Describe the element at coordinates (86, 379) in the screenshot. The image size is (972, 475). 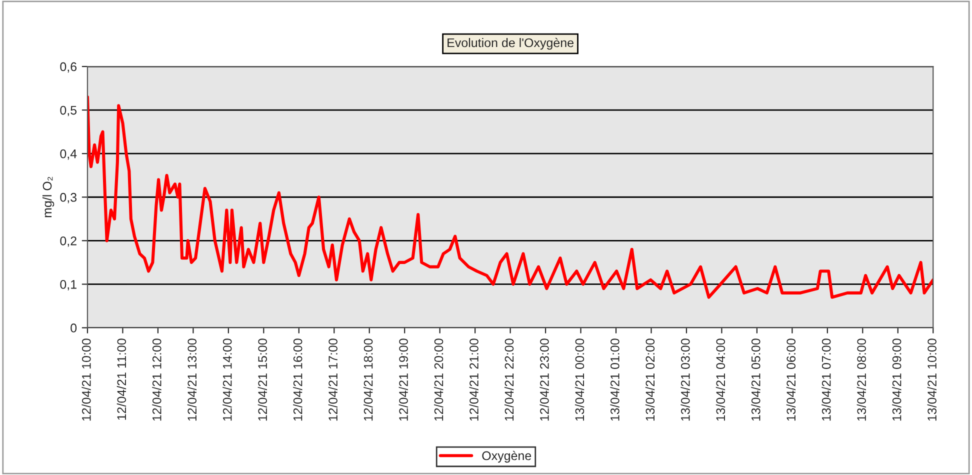
I see `x-tick-label: 12/04/21 10:00` at that location.